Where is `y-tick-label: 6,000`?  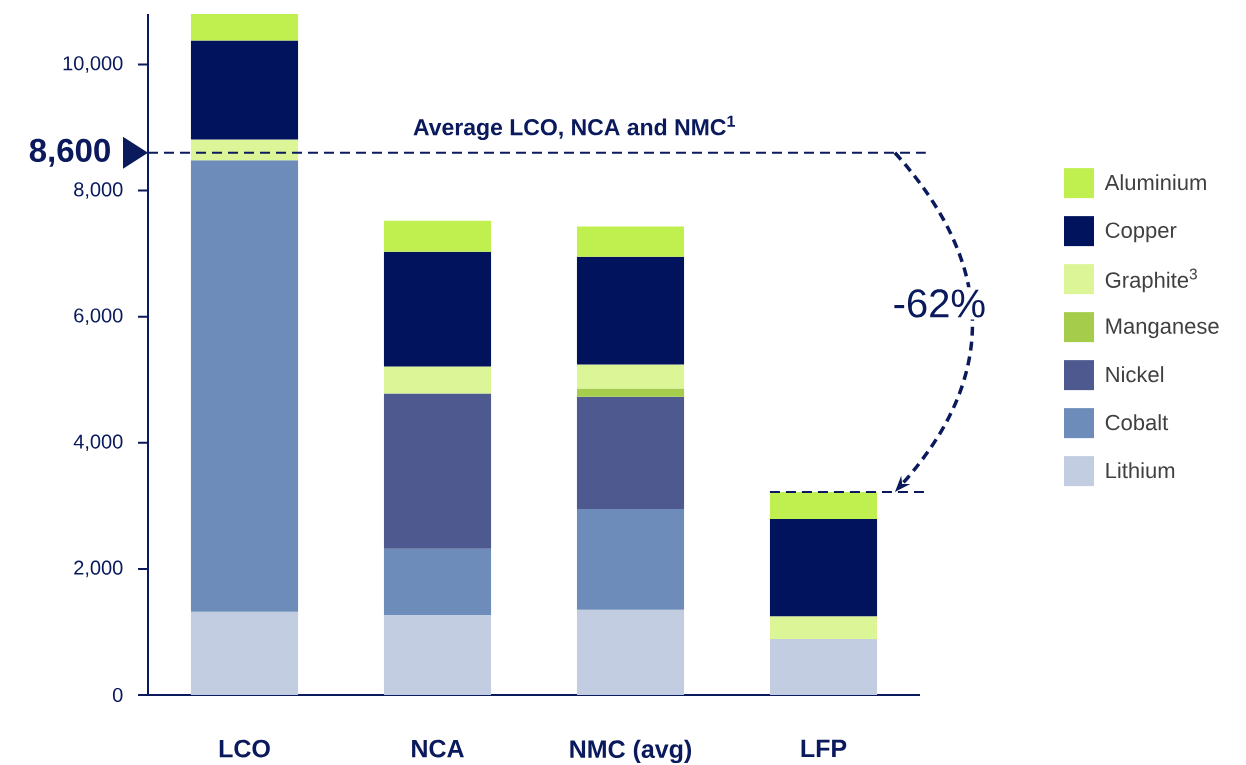 y-tick-label: 6,000 is located at coordinates (98, 316).